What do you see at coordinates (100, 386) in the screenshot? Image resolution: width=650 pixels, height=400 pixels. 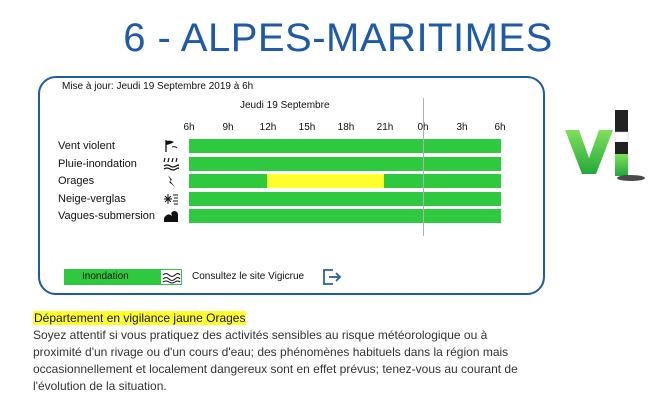 I see `vigilance-line: l'évolution de la situation.` at bounding box center [100, 386].